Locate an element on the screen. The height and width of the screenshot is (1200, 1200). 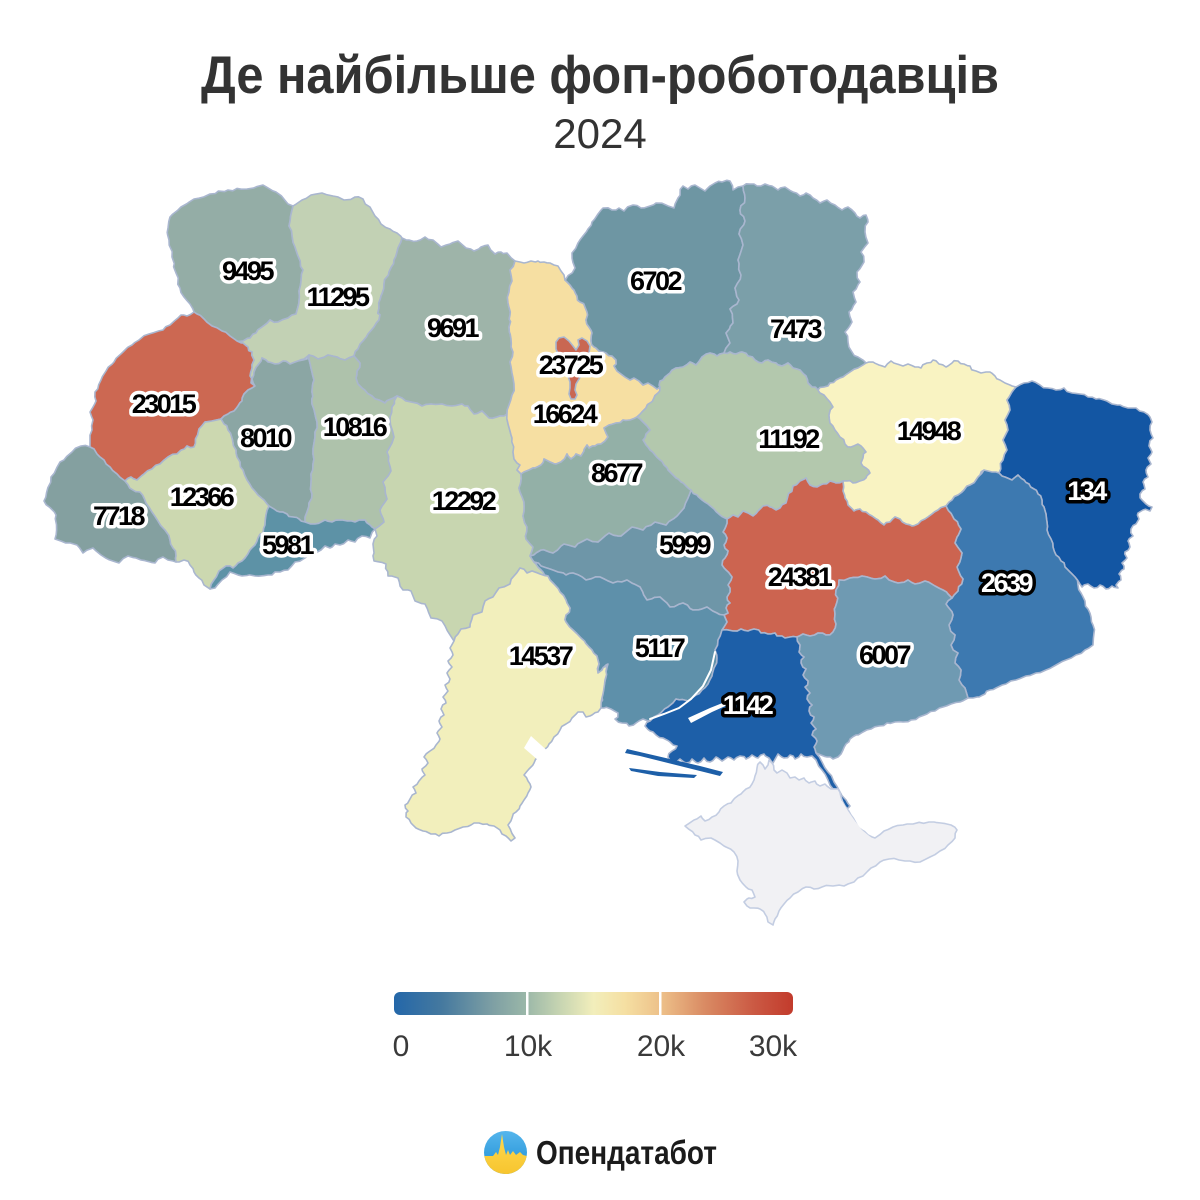
svg-text: 9495 is located at coordinates (248, 271).